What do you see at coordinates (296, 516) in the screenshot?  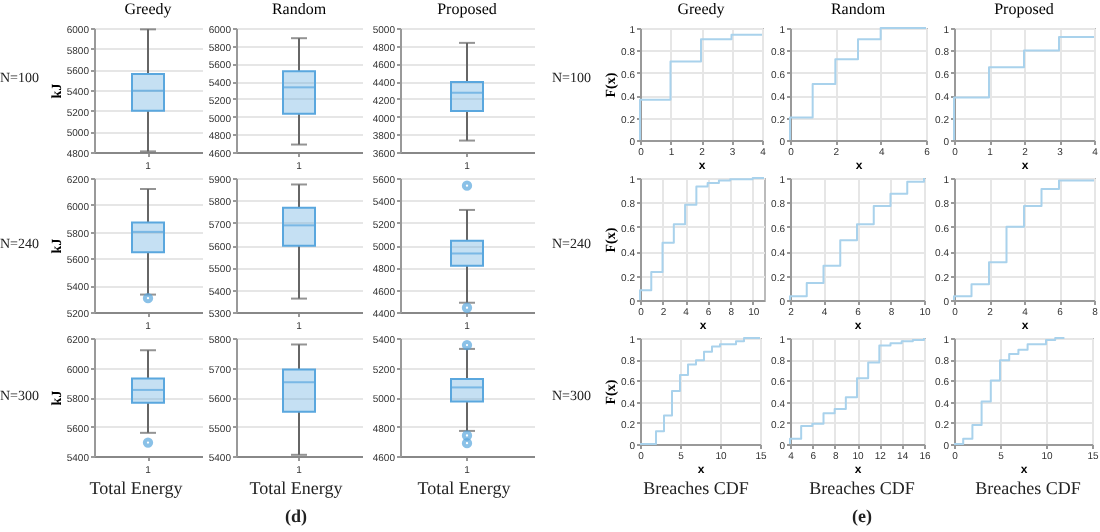 I see `text: (d)` at bounding box center [296, 516].